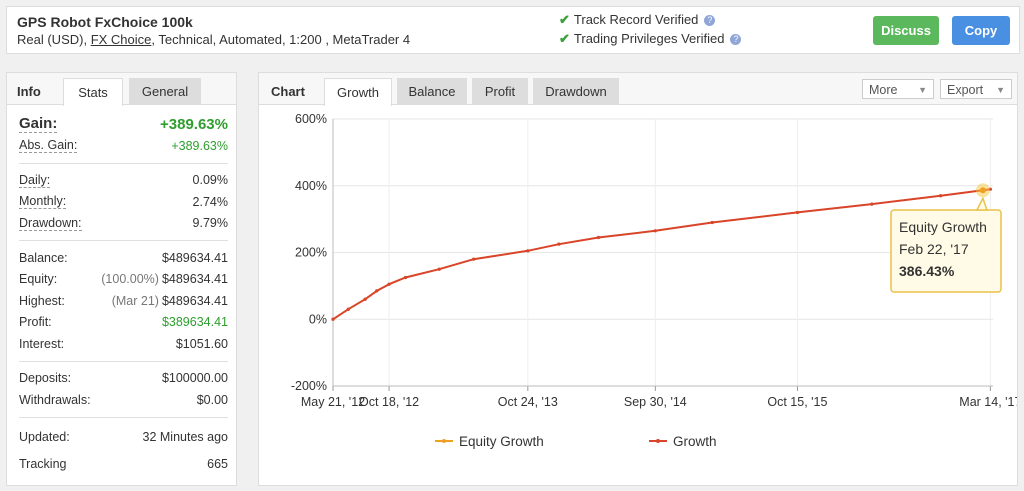 The width and height of the screenshot is (1024, 491). Describe the element at coordinates (576, 91) in the screenshot. I see `tab-drawdown: Drawdown` at that location.